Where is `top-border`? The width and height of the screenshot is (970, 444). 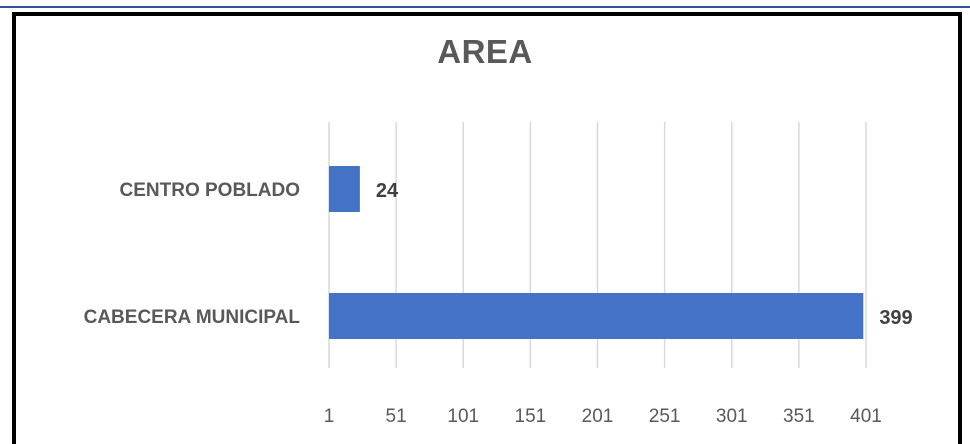
top-border is located at coordinates (485, 4).